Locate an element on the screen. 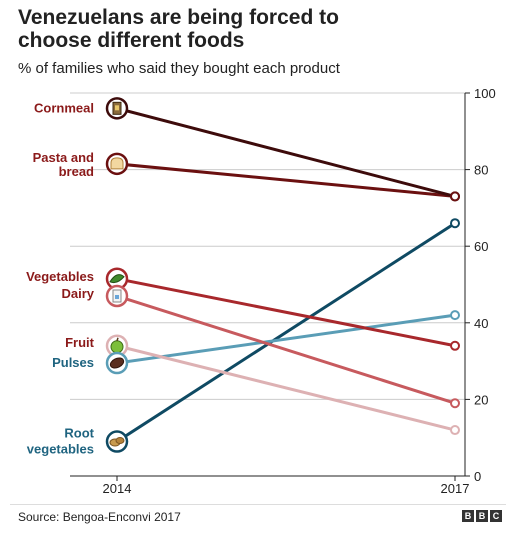 The image size is (516, 533). footer-divider is located at coordinates (258, 504).